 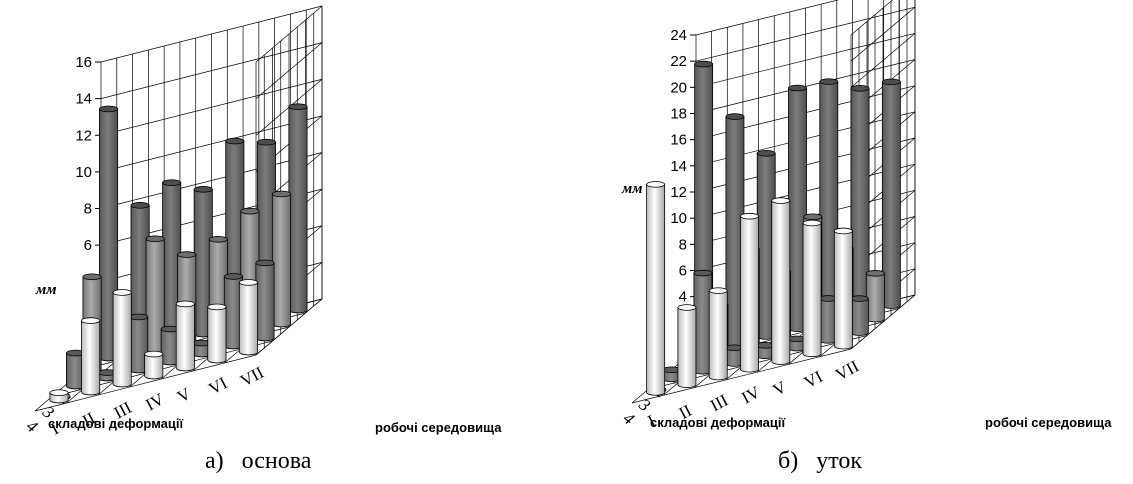 What do you see at coordinates (750, 395) in the screenshot?
I see `z-tick-label: IV` at bounding box center [750, 395].